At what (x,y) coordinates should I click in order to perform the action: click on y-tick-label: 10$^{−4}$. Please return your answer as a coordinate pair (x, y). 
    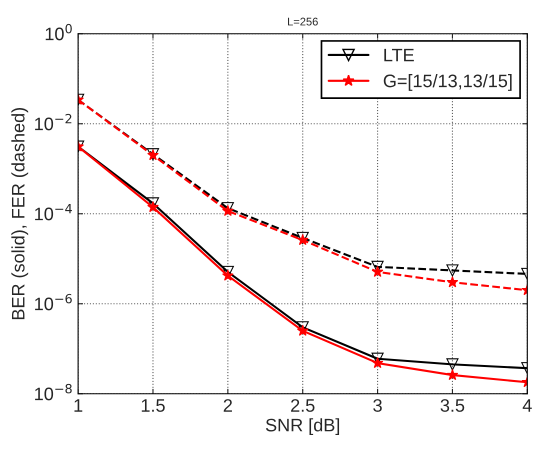
    Looking at the image, I should click on (53, 212).